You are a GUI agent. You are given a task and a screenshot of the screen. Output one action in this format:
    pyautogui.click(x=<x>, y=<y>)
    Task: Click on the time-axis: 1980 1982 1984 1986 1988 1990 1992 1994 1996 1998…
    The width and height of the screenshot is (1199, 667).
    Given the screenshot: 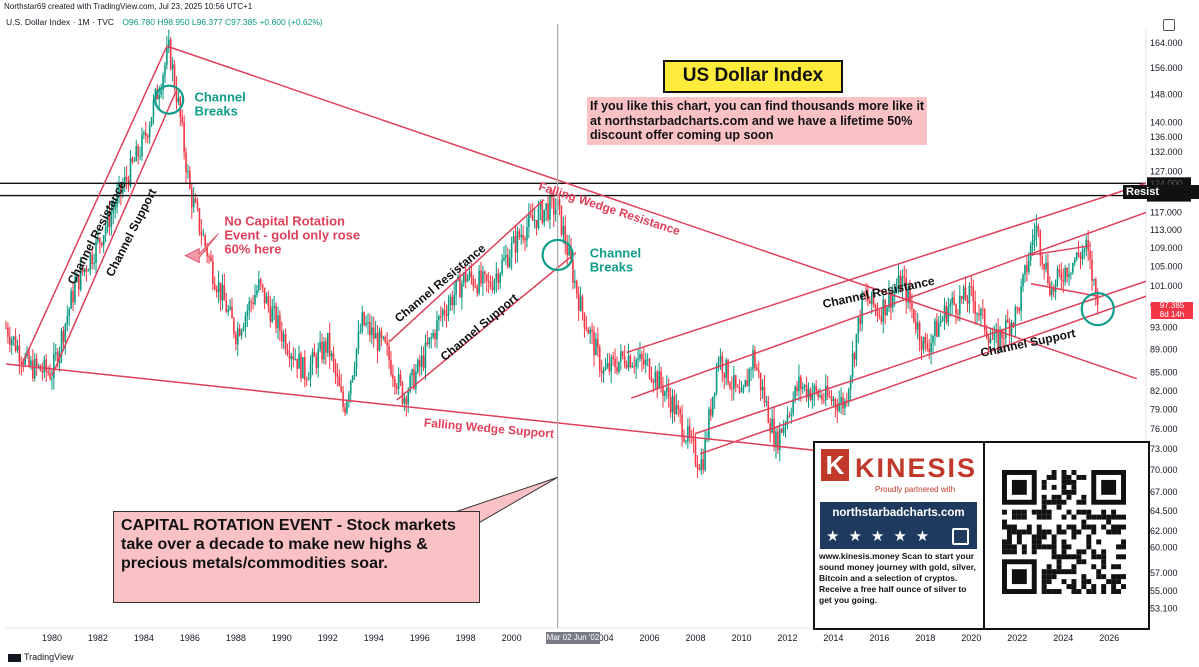 What is the action you would take?
    pyautogui.click(x=580, y=638)
    